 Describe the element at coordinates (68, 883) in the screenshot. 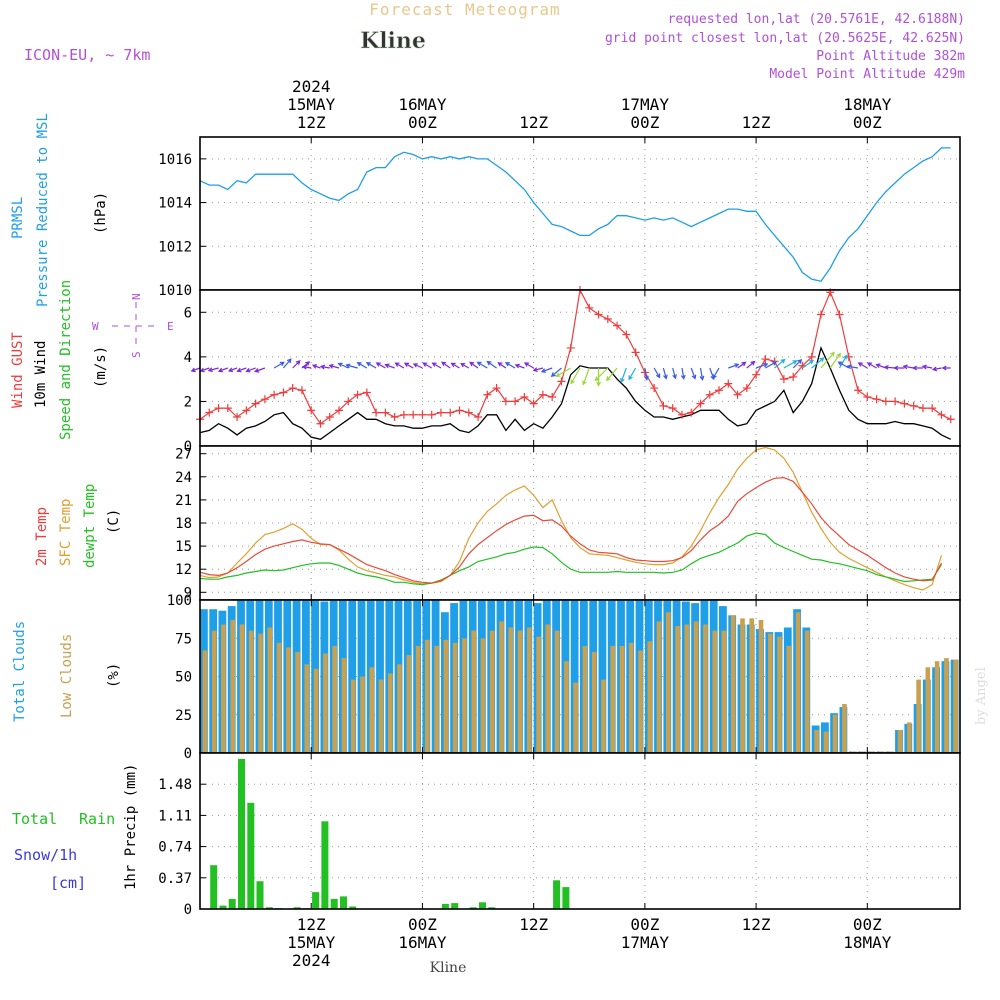

I see `snow-unit-label: [cm]` at that location.